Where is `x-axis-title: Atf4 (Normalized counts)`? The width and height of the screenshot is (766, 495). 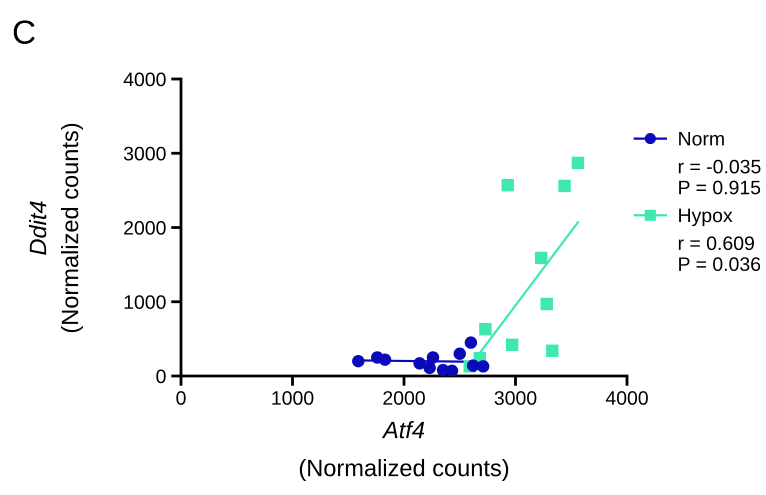 x-axis-title: Atf4 (Normalized counts) is located at coordinates (404, 450).